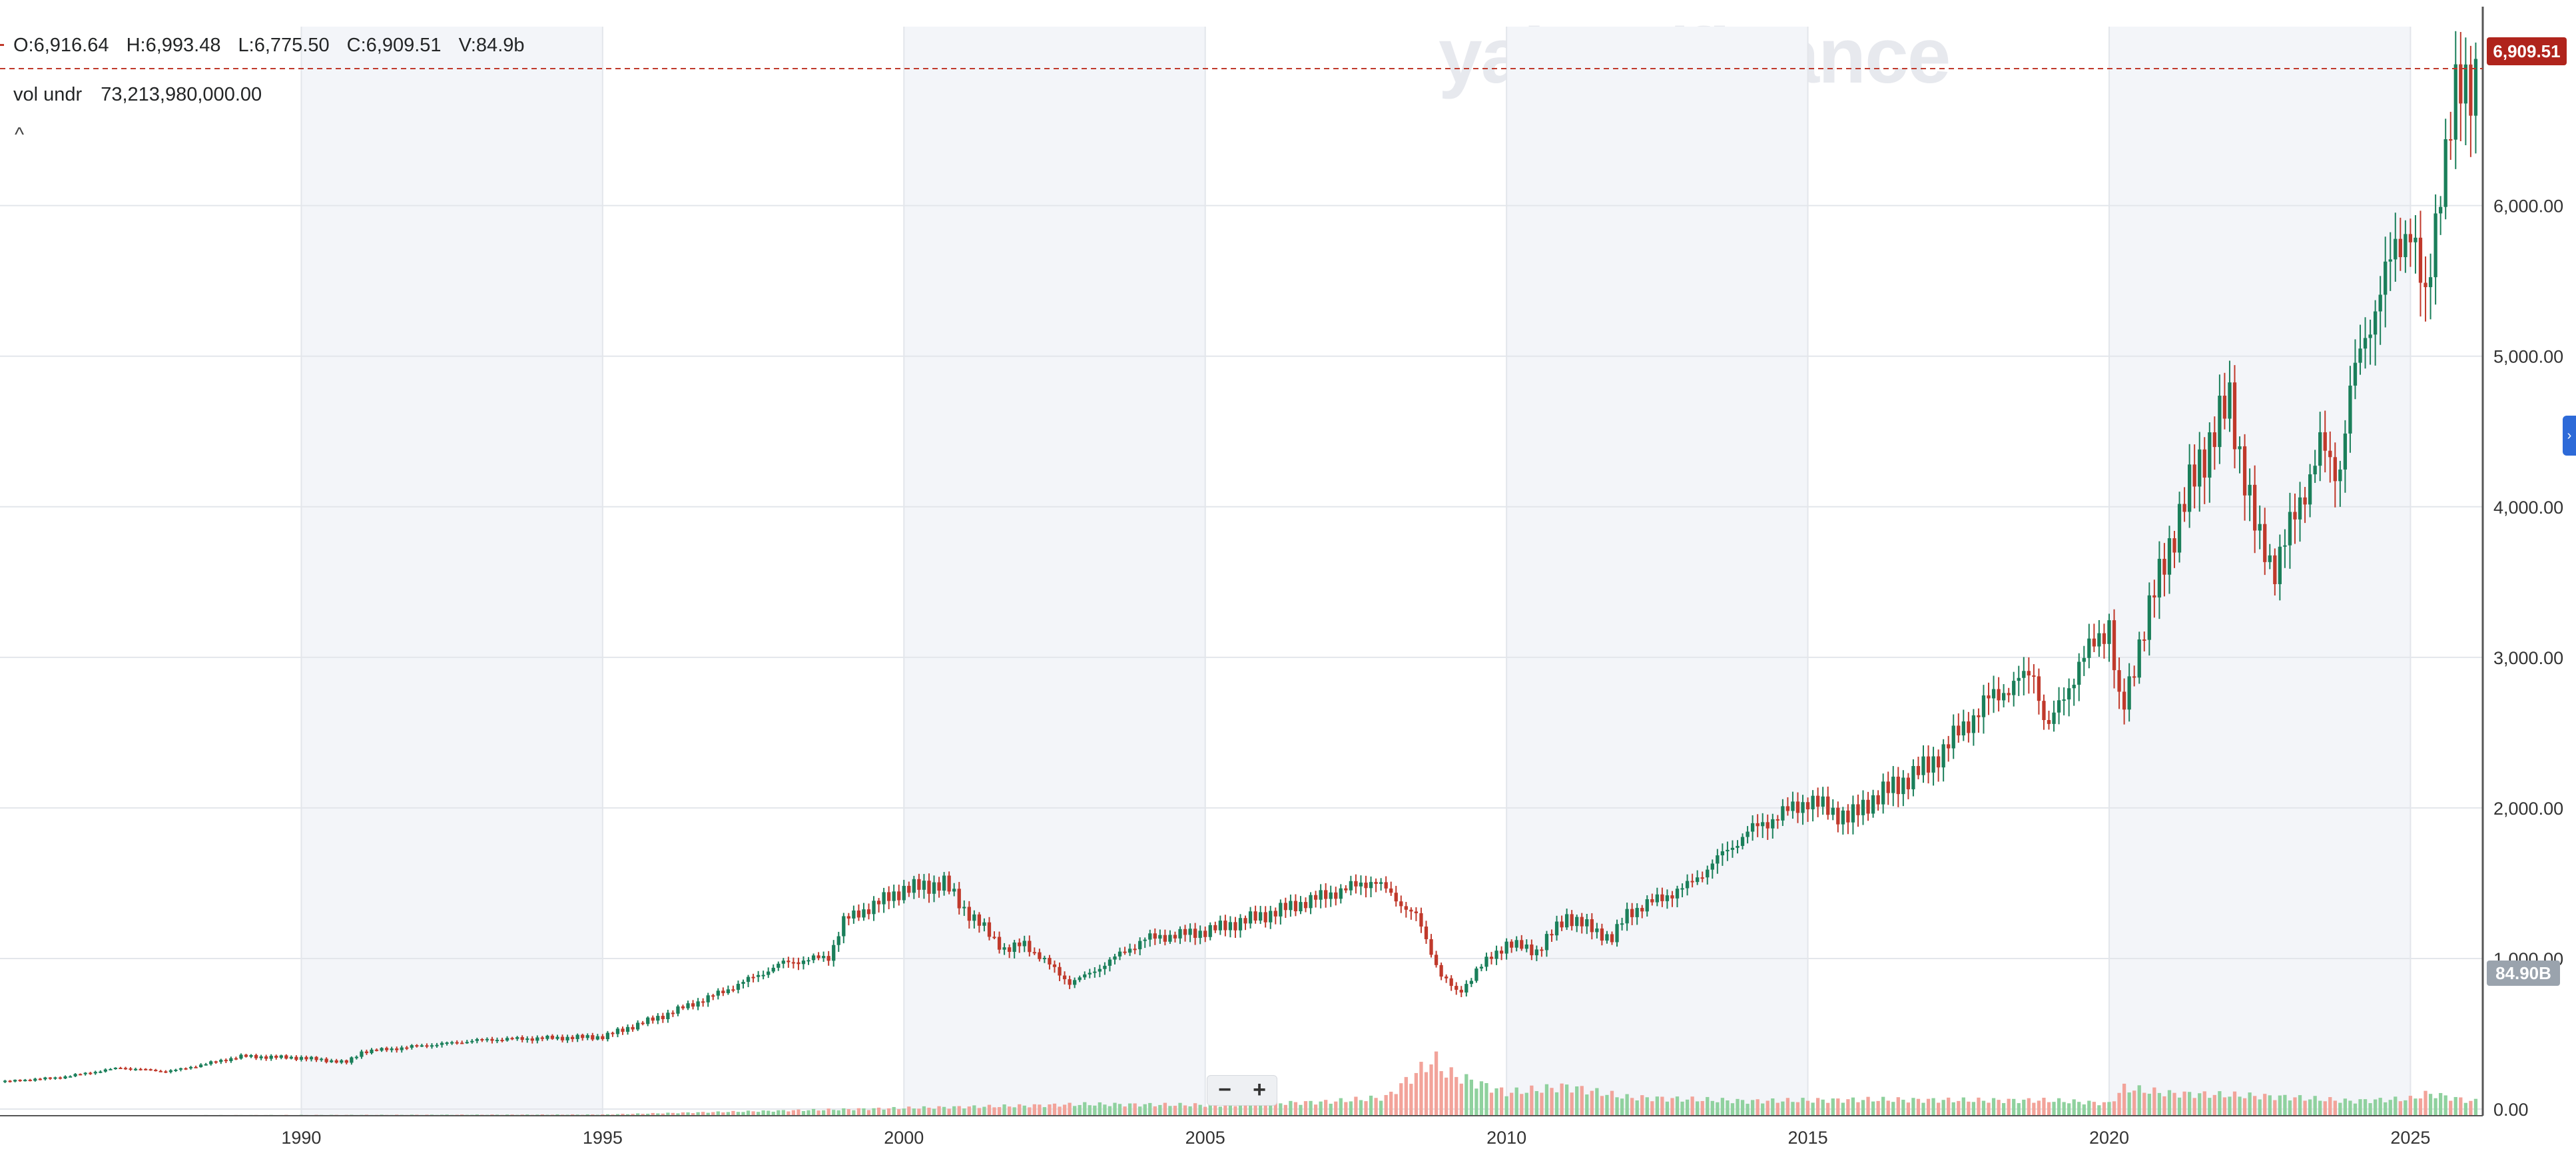 Image resolution: width=2576 pixels, height=1171 pixels. I want to click on zoom-out-button: −, so click(1224, 1089).